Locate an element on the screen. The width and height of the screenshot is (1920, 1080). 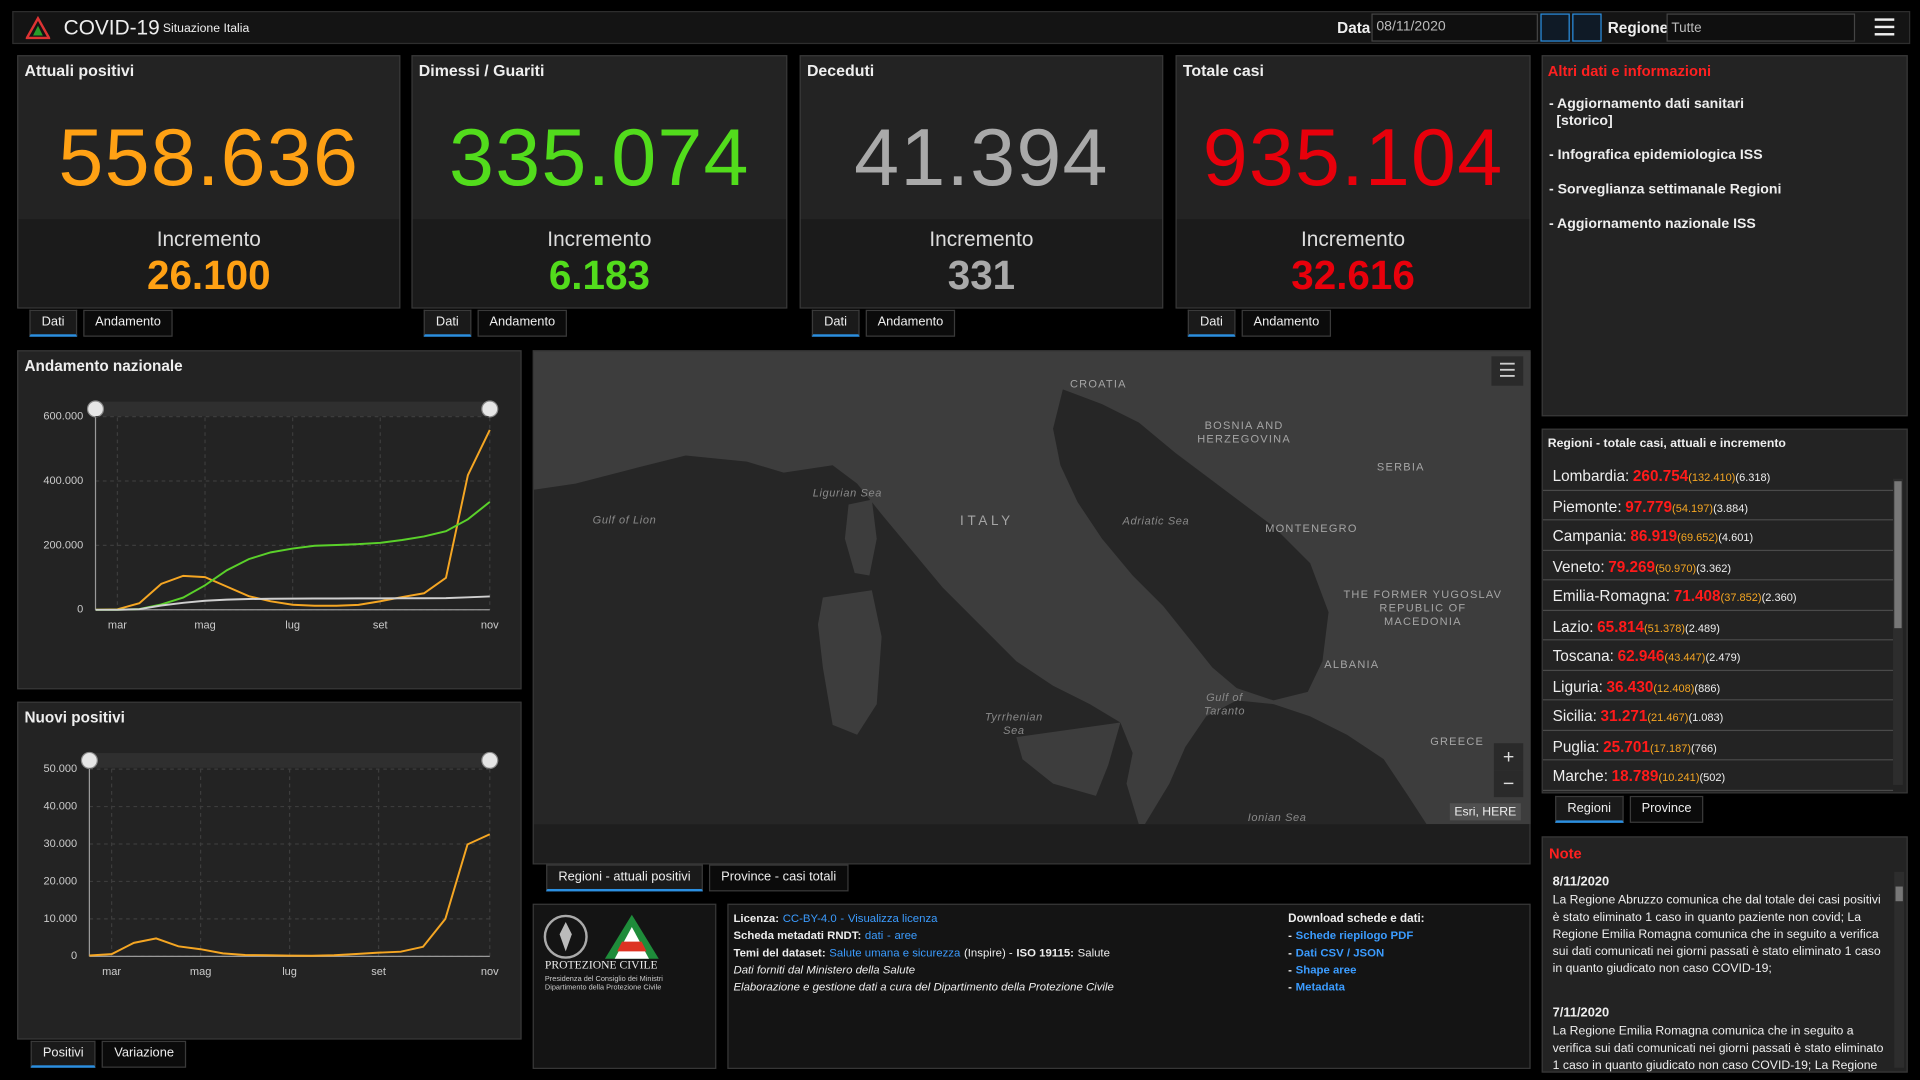
kpi-card: Dimessi / Guariti 335.074 Incremento 6.183 is located at coordinates (599, 182).